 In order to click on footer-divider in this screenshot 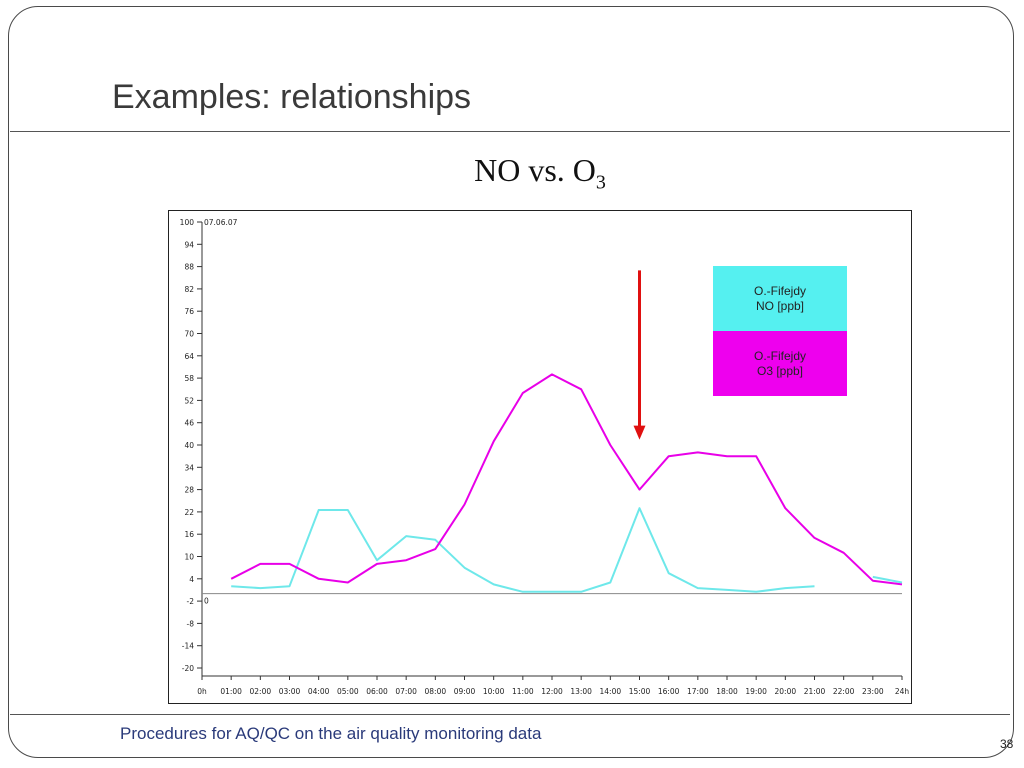, I will do `click(510, 714)`.